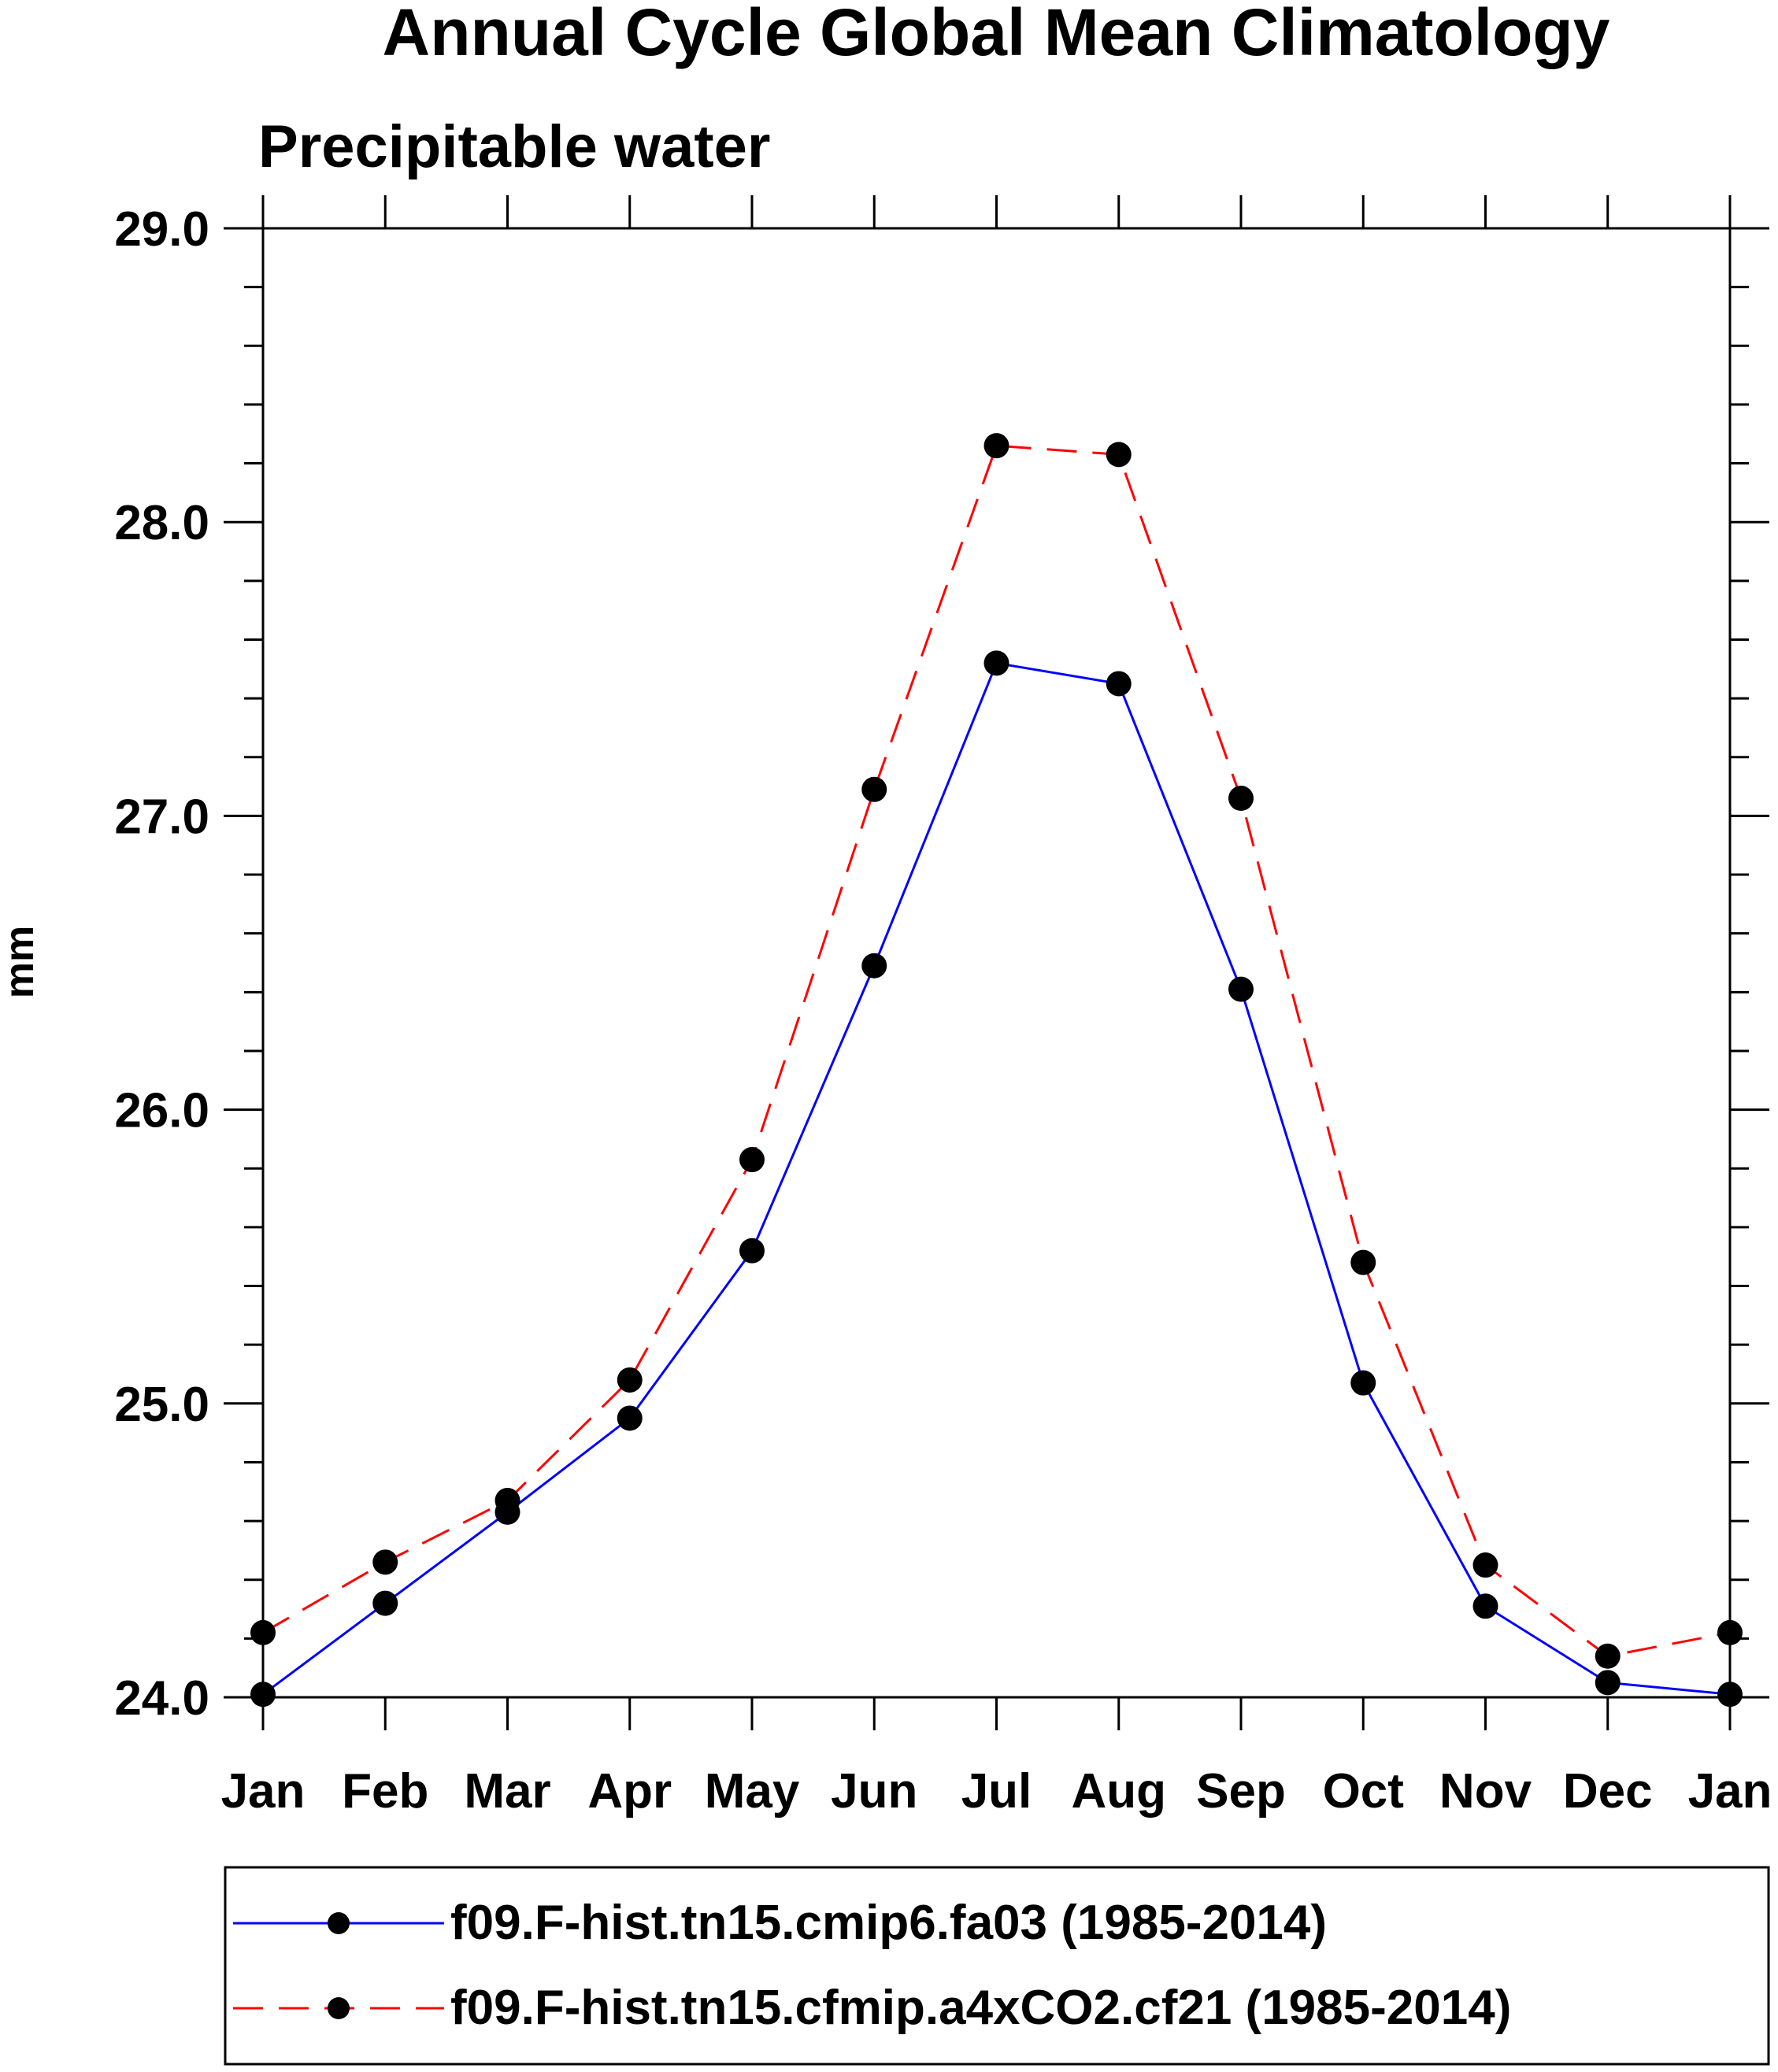  I want to click on y-tick-label: 29.0, so click(161, 229).